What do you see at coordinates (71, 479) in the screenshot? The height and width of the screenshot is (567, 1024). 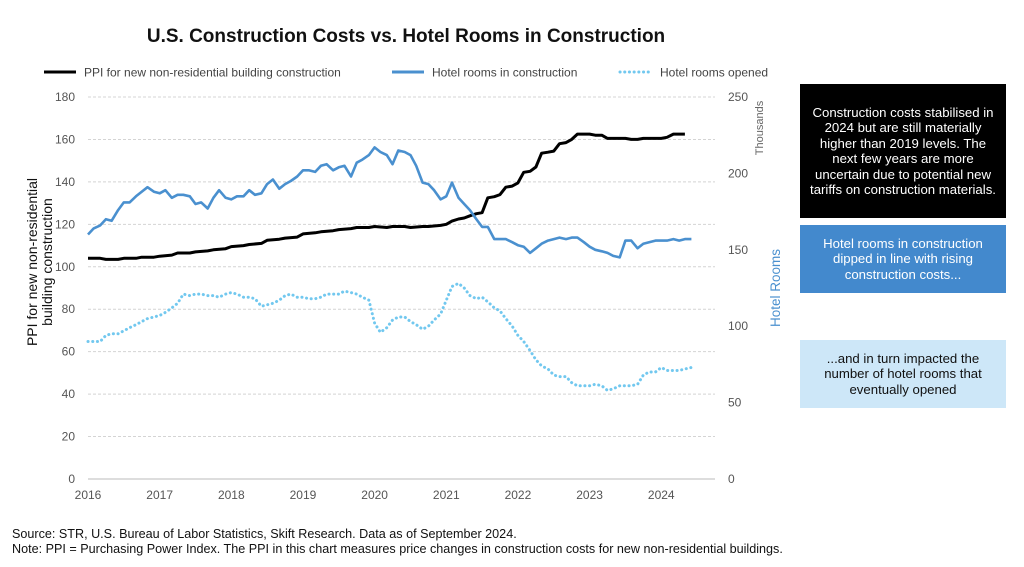 I see `y-left-tick-label: 0` at bounding box center [71, 479].